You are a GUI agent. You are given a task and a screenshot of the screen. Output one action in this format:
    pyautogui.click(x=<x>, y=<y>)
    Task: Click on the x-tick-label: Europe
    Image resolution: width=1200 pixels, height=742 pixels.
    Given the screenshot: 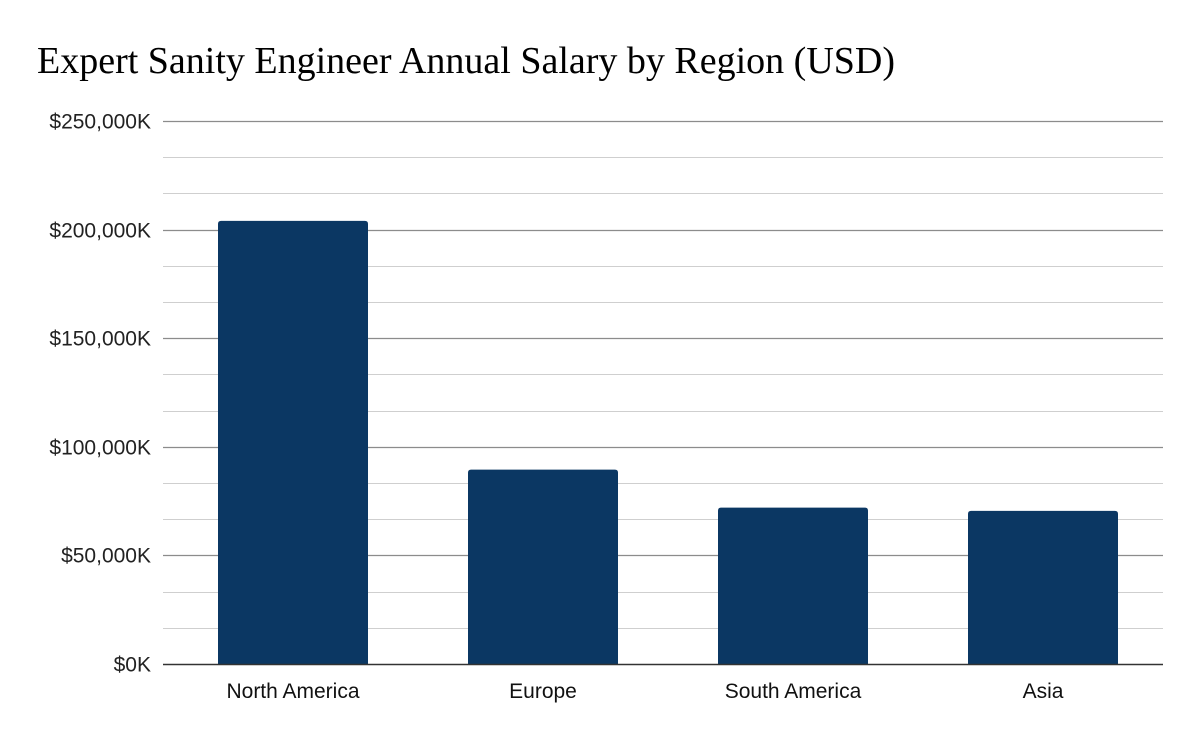 What is the action you would take?
    pyautogui.click(x=543, y=691)
    